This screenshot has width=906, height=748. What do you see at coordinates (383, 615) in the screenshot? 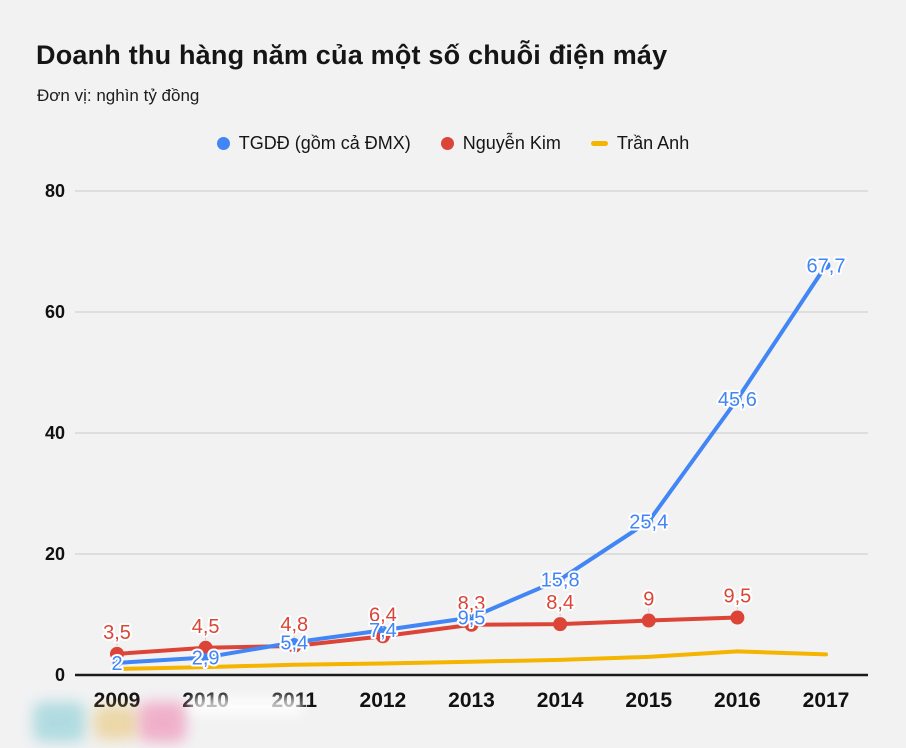
I see `data-label-nguyen-kim: 6,4` at bounding box center [383, 615].